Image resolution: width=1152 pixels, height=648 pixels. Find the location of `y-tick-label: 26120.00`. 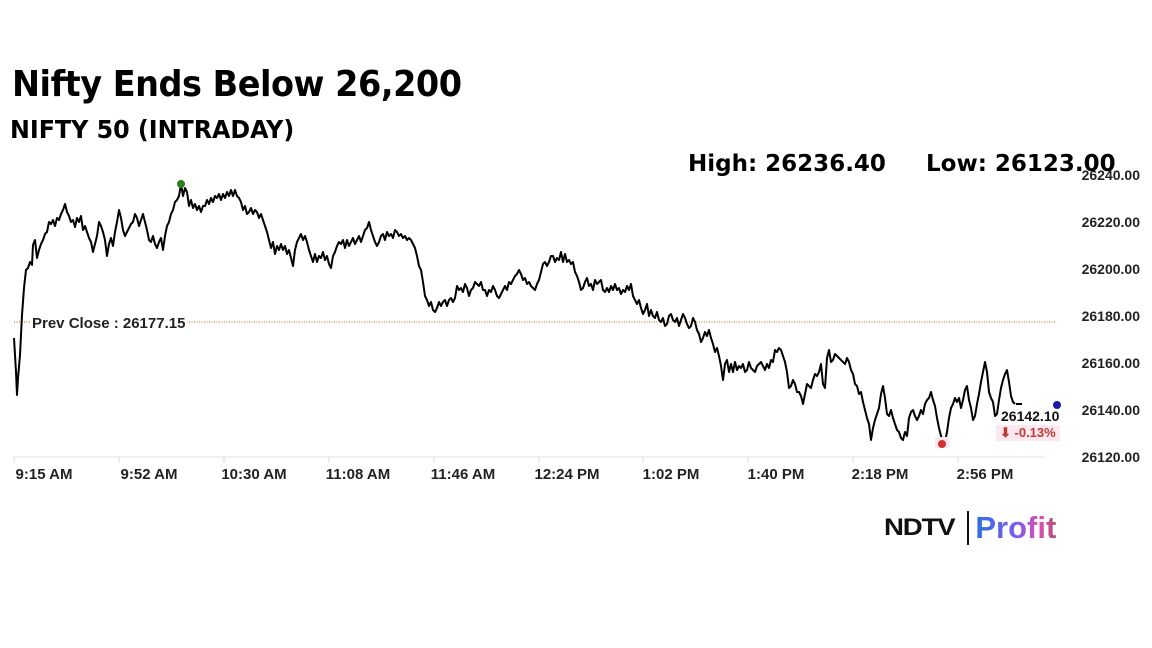

y-tick-label: 26120.00 is located at coordinates (1110, 457).